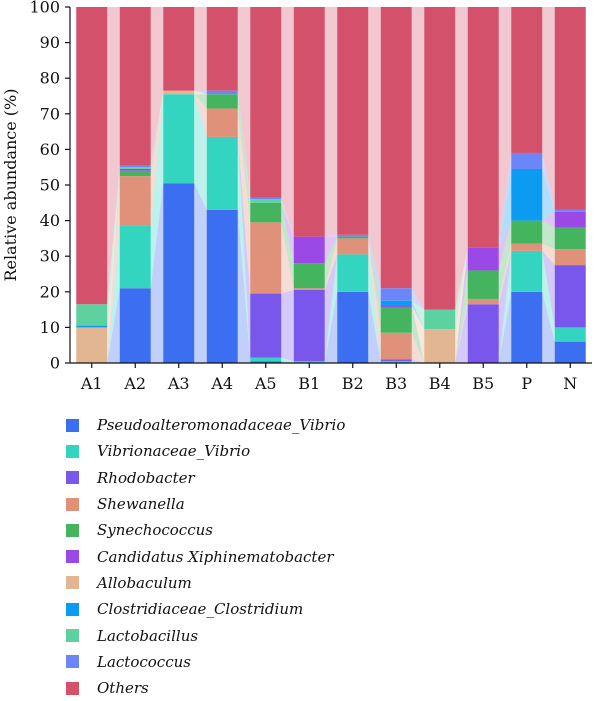 The image size is (600, 701). What do you see at coordinates (50, 185) in the screenshot?
I see `y-tick-label: 50` at bounding box center [50, 185].